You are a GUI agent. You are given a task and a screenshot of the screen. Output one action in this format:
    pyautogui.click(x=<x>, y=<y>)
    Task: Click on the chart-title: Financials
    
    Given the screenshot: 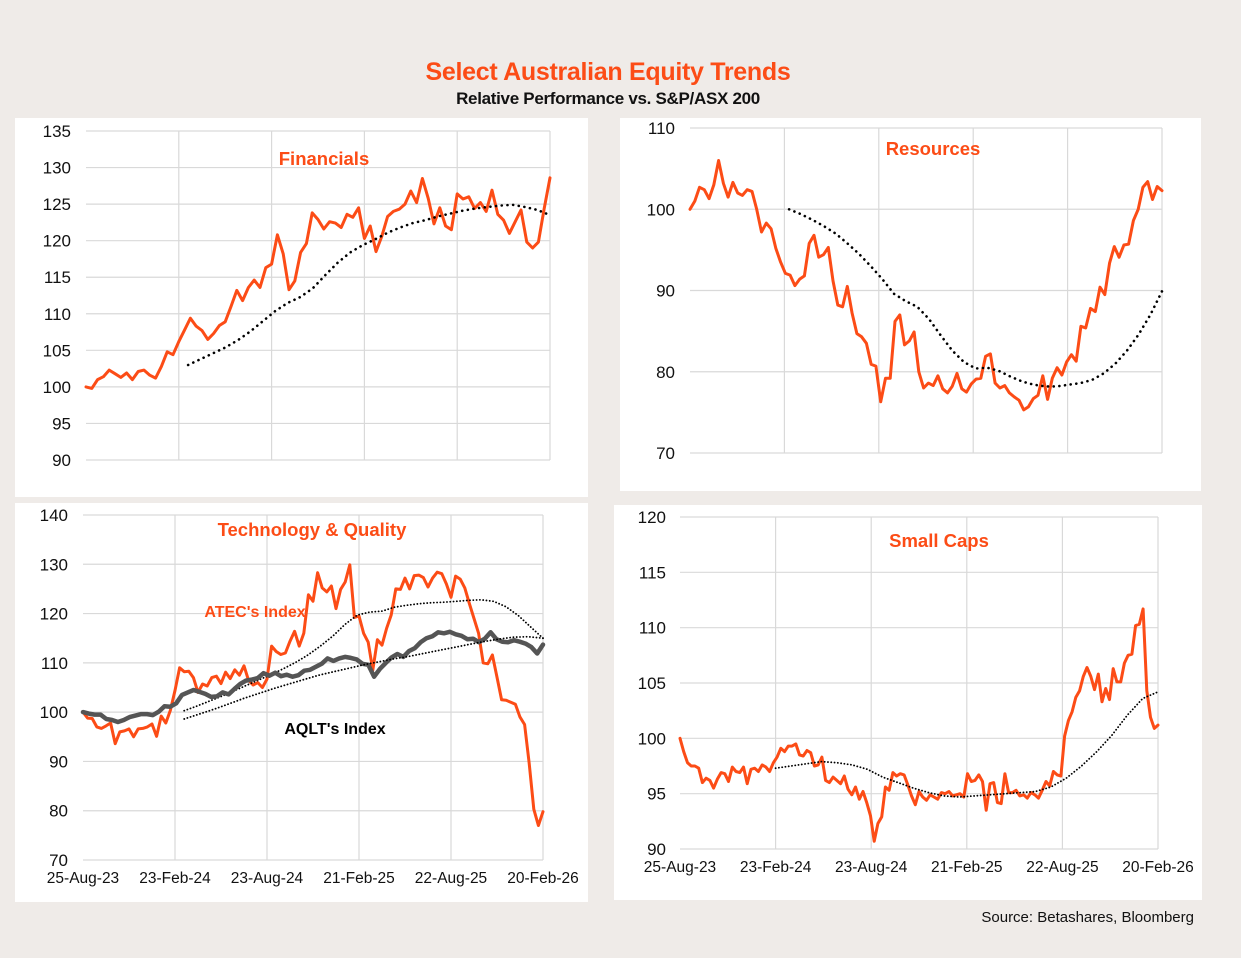 What is the action you would take?
    pyautogui.click(x=324, y=158)
    